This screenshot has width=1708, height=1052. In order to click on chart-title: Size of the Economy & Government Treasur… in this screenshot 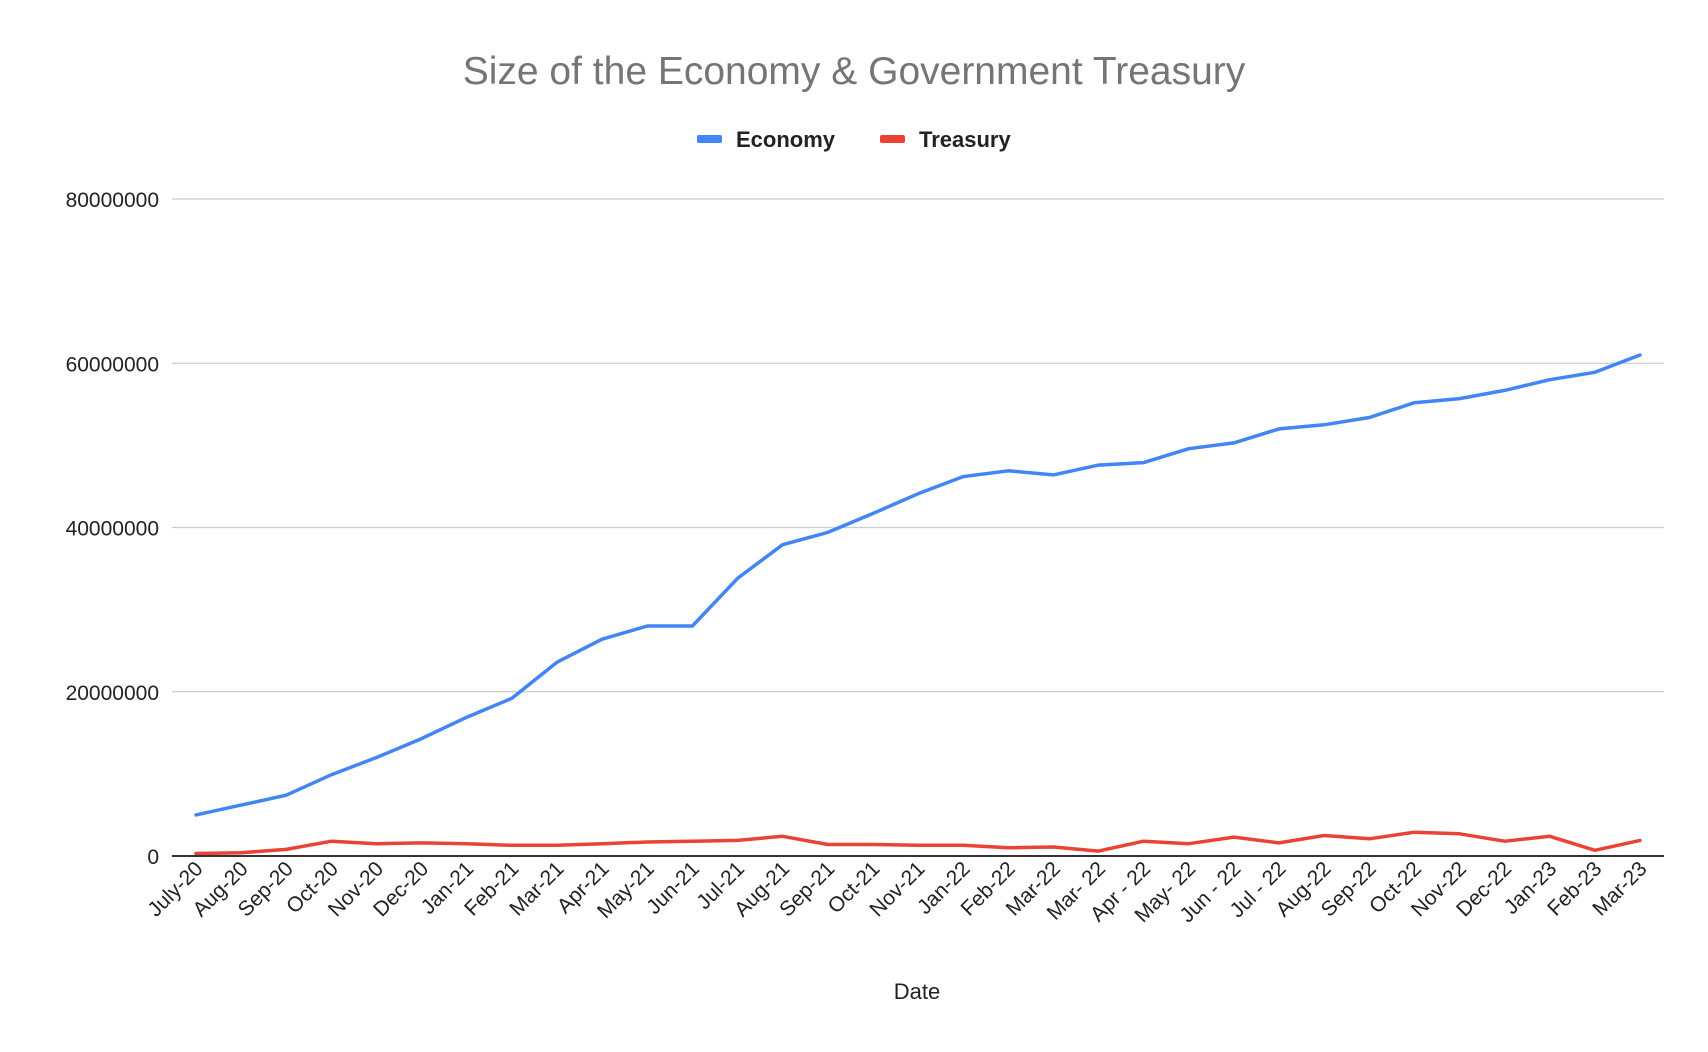, I will do `click(854, 71)`.